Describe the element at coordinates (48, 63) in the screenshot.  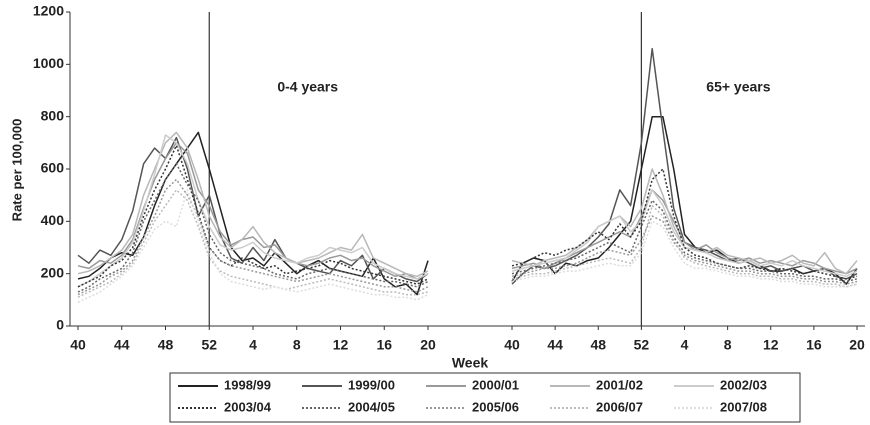
I see `y-tick-label: 1000` at that location.